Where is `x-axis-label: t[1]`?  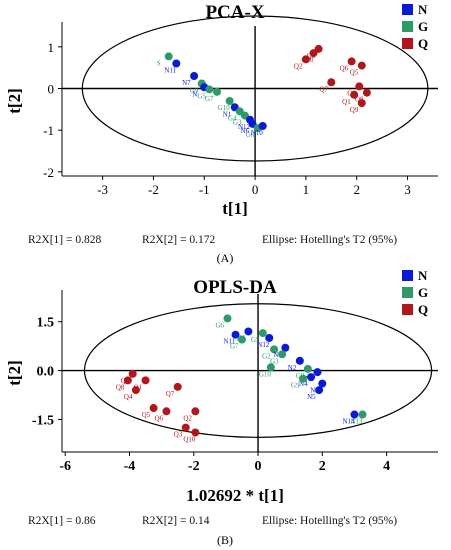
x-axis-label: t[1] is located at coordinates (234, 208).